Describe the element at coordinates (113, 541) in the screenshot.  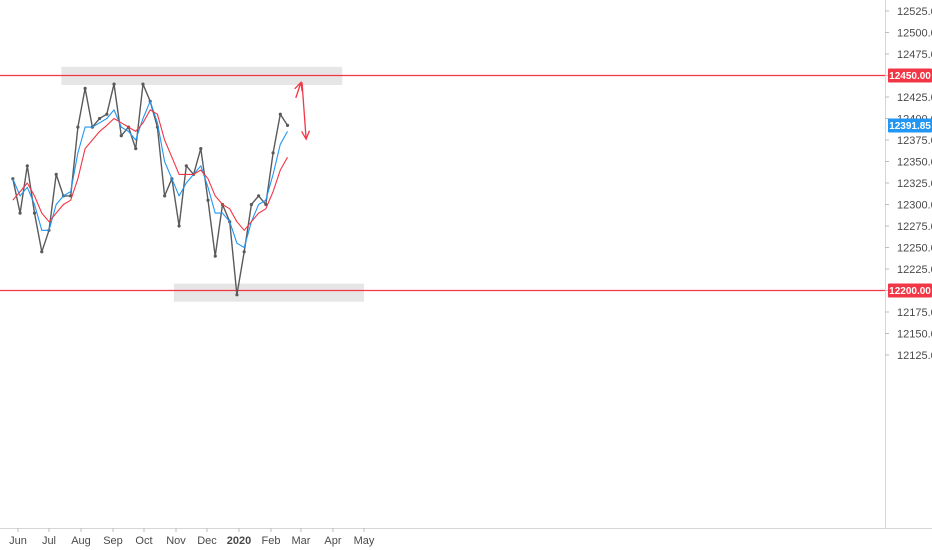
I see `x-tick-label-3: Sep` at that location.